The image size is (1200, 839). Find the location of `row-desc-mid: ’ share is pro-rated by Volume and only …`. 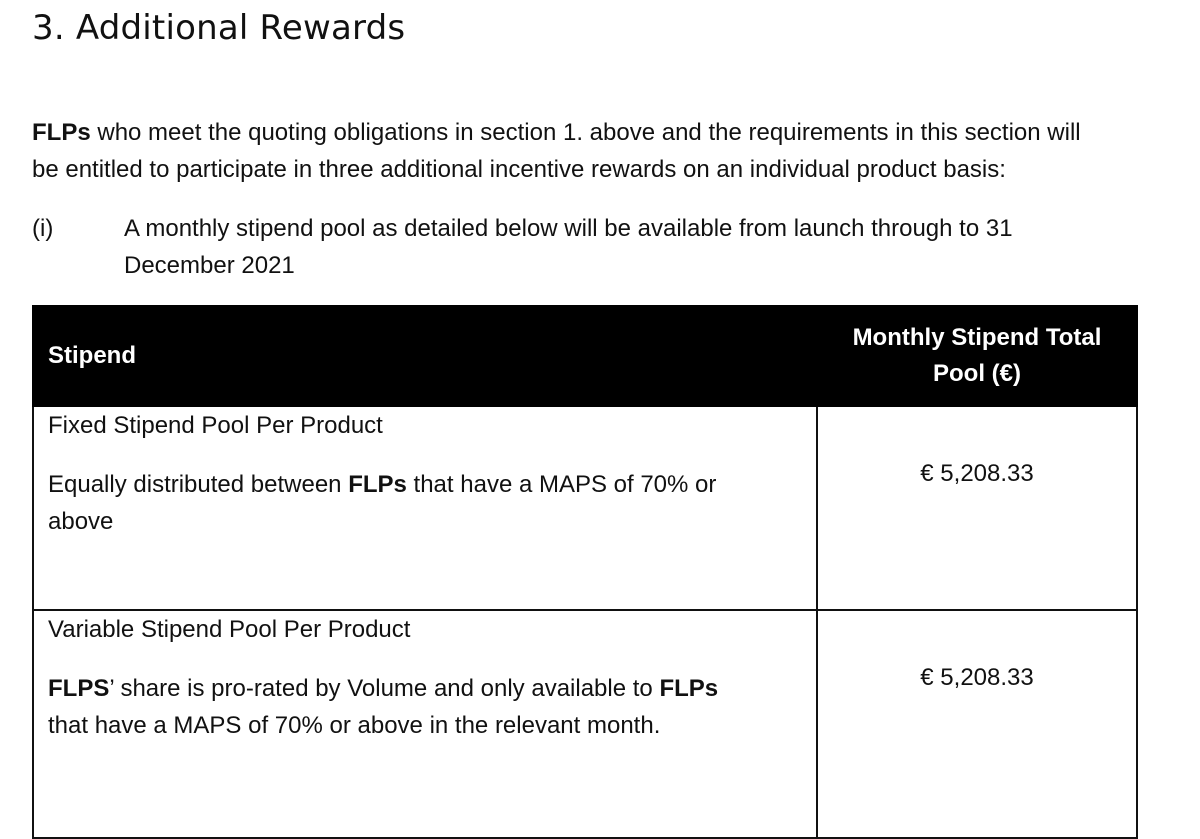

row-desc-mid: ’ share is pro-rated by Volume and only … is located at coordinates (384, 688).